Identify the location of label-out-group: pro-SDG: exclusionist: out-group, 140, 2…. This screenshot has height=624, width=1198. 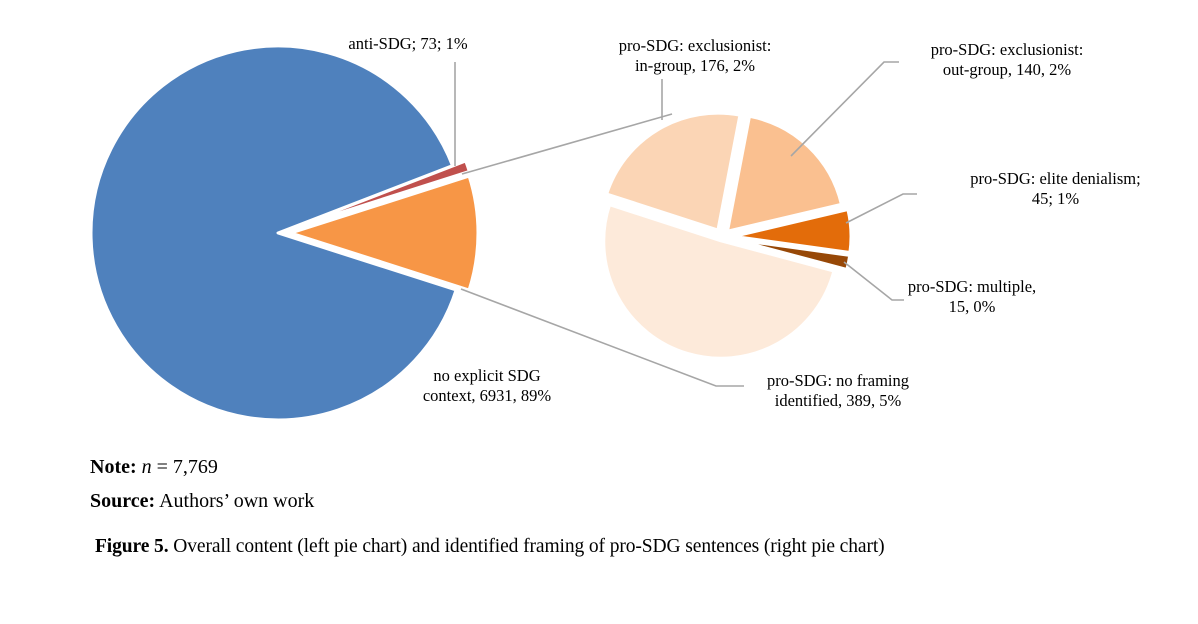
(1007, 60).